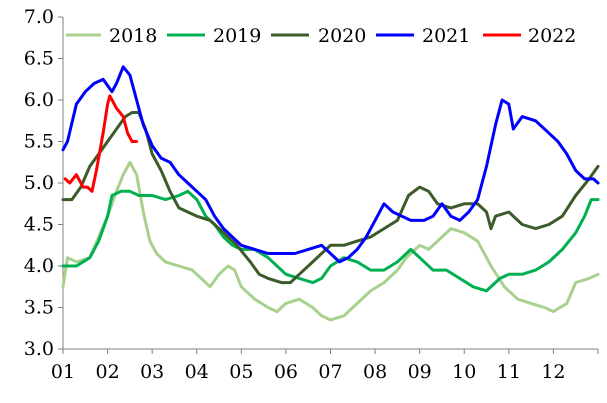 This screenshot has width=607, height=403. What do you see at coordinates (63, 372) in the screenshot?
I see `x-tick-label: 01` at bounding box center [63, 372].